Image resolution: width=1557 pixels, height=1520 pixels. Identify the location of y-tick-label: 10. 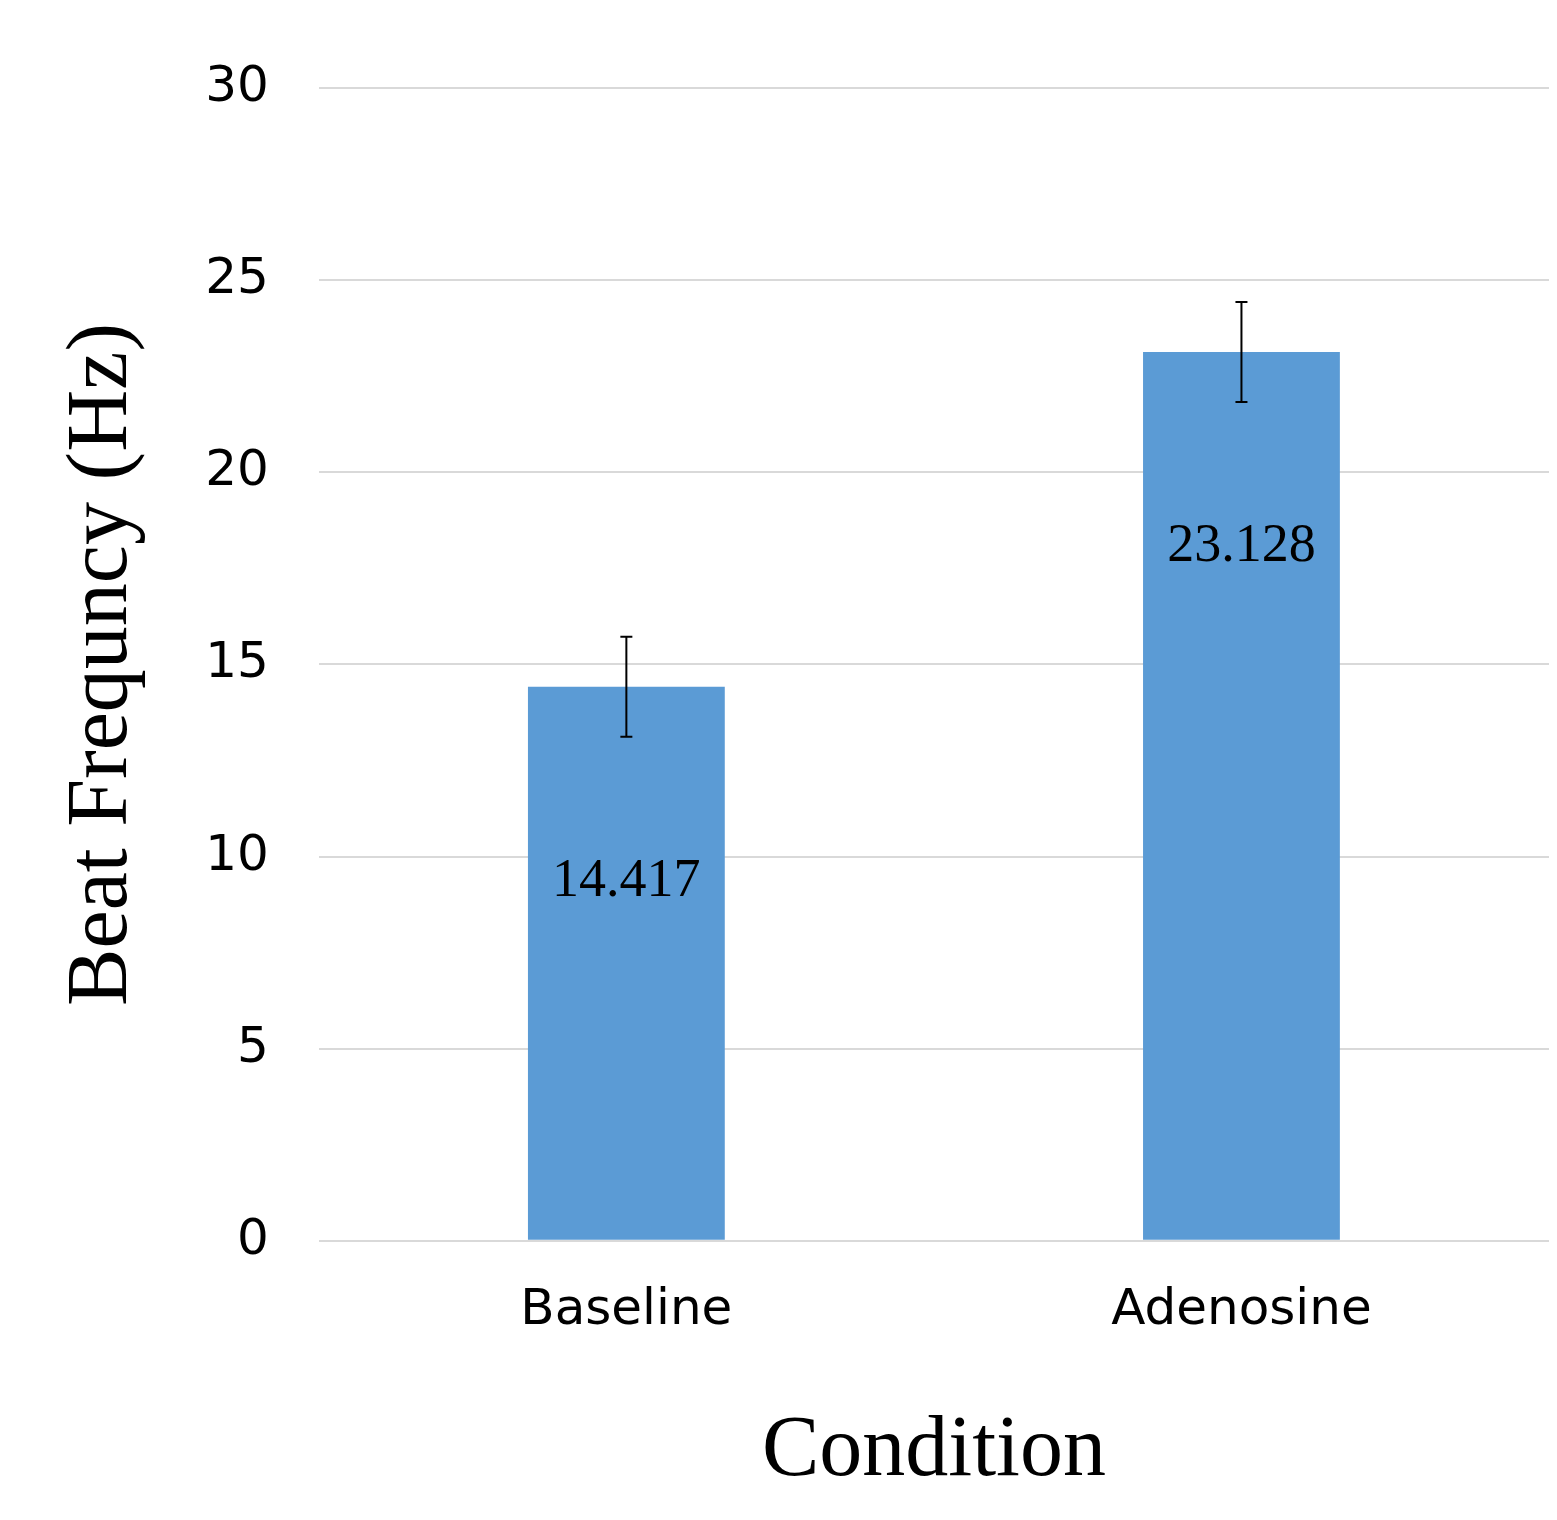
(237, 852).